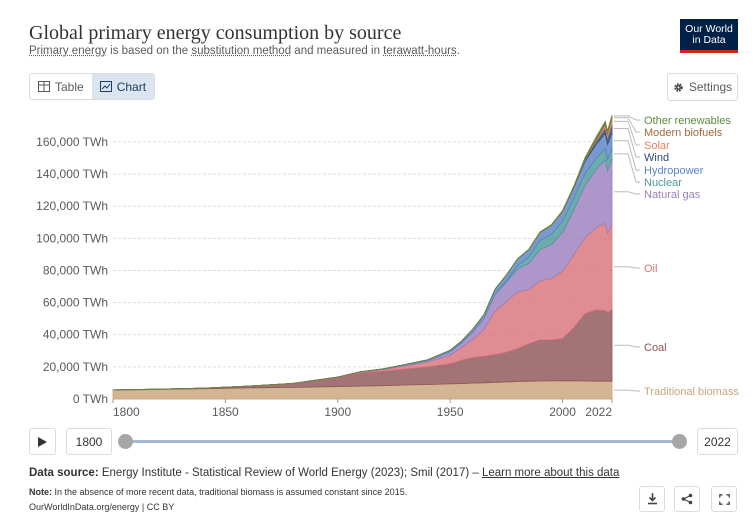  Describe the element at coordinates (337, 51) in the screenshot. I see `subtitle-text-2: and measured in` at that location.